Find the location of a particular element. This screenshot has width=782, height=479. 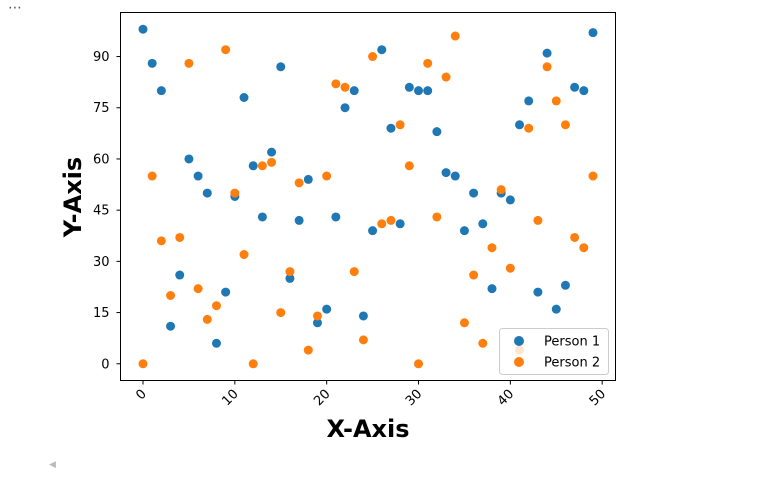

scroll-left-arrow-icon: ◀ is located at coordinates (52, 465).